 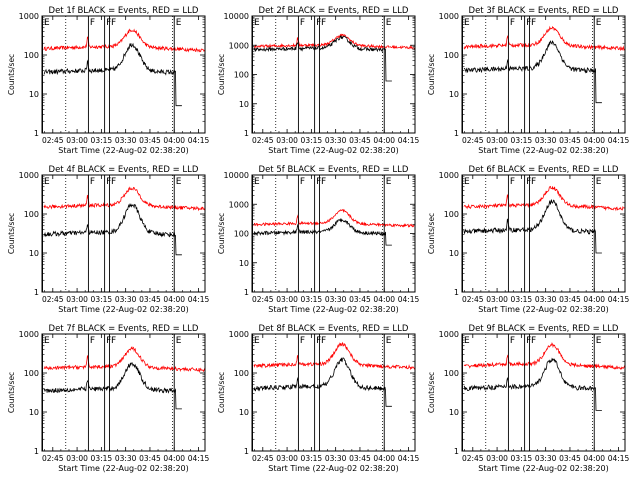 What do you see at coordinates (544, 170) in the screenshot?
I see `chart-title: Det 6f BLACK = Events, RED = LLD` at bounding box center [544, 170].